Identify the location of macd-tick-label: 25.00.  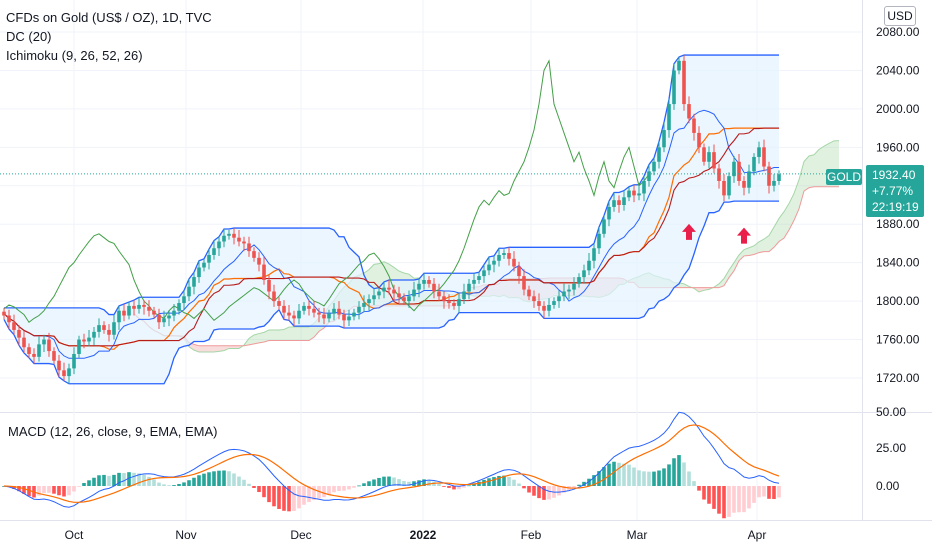
(891, 448).